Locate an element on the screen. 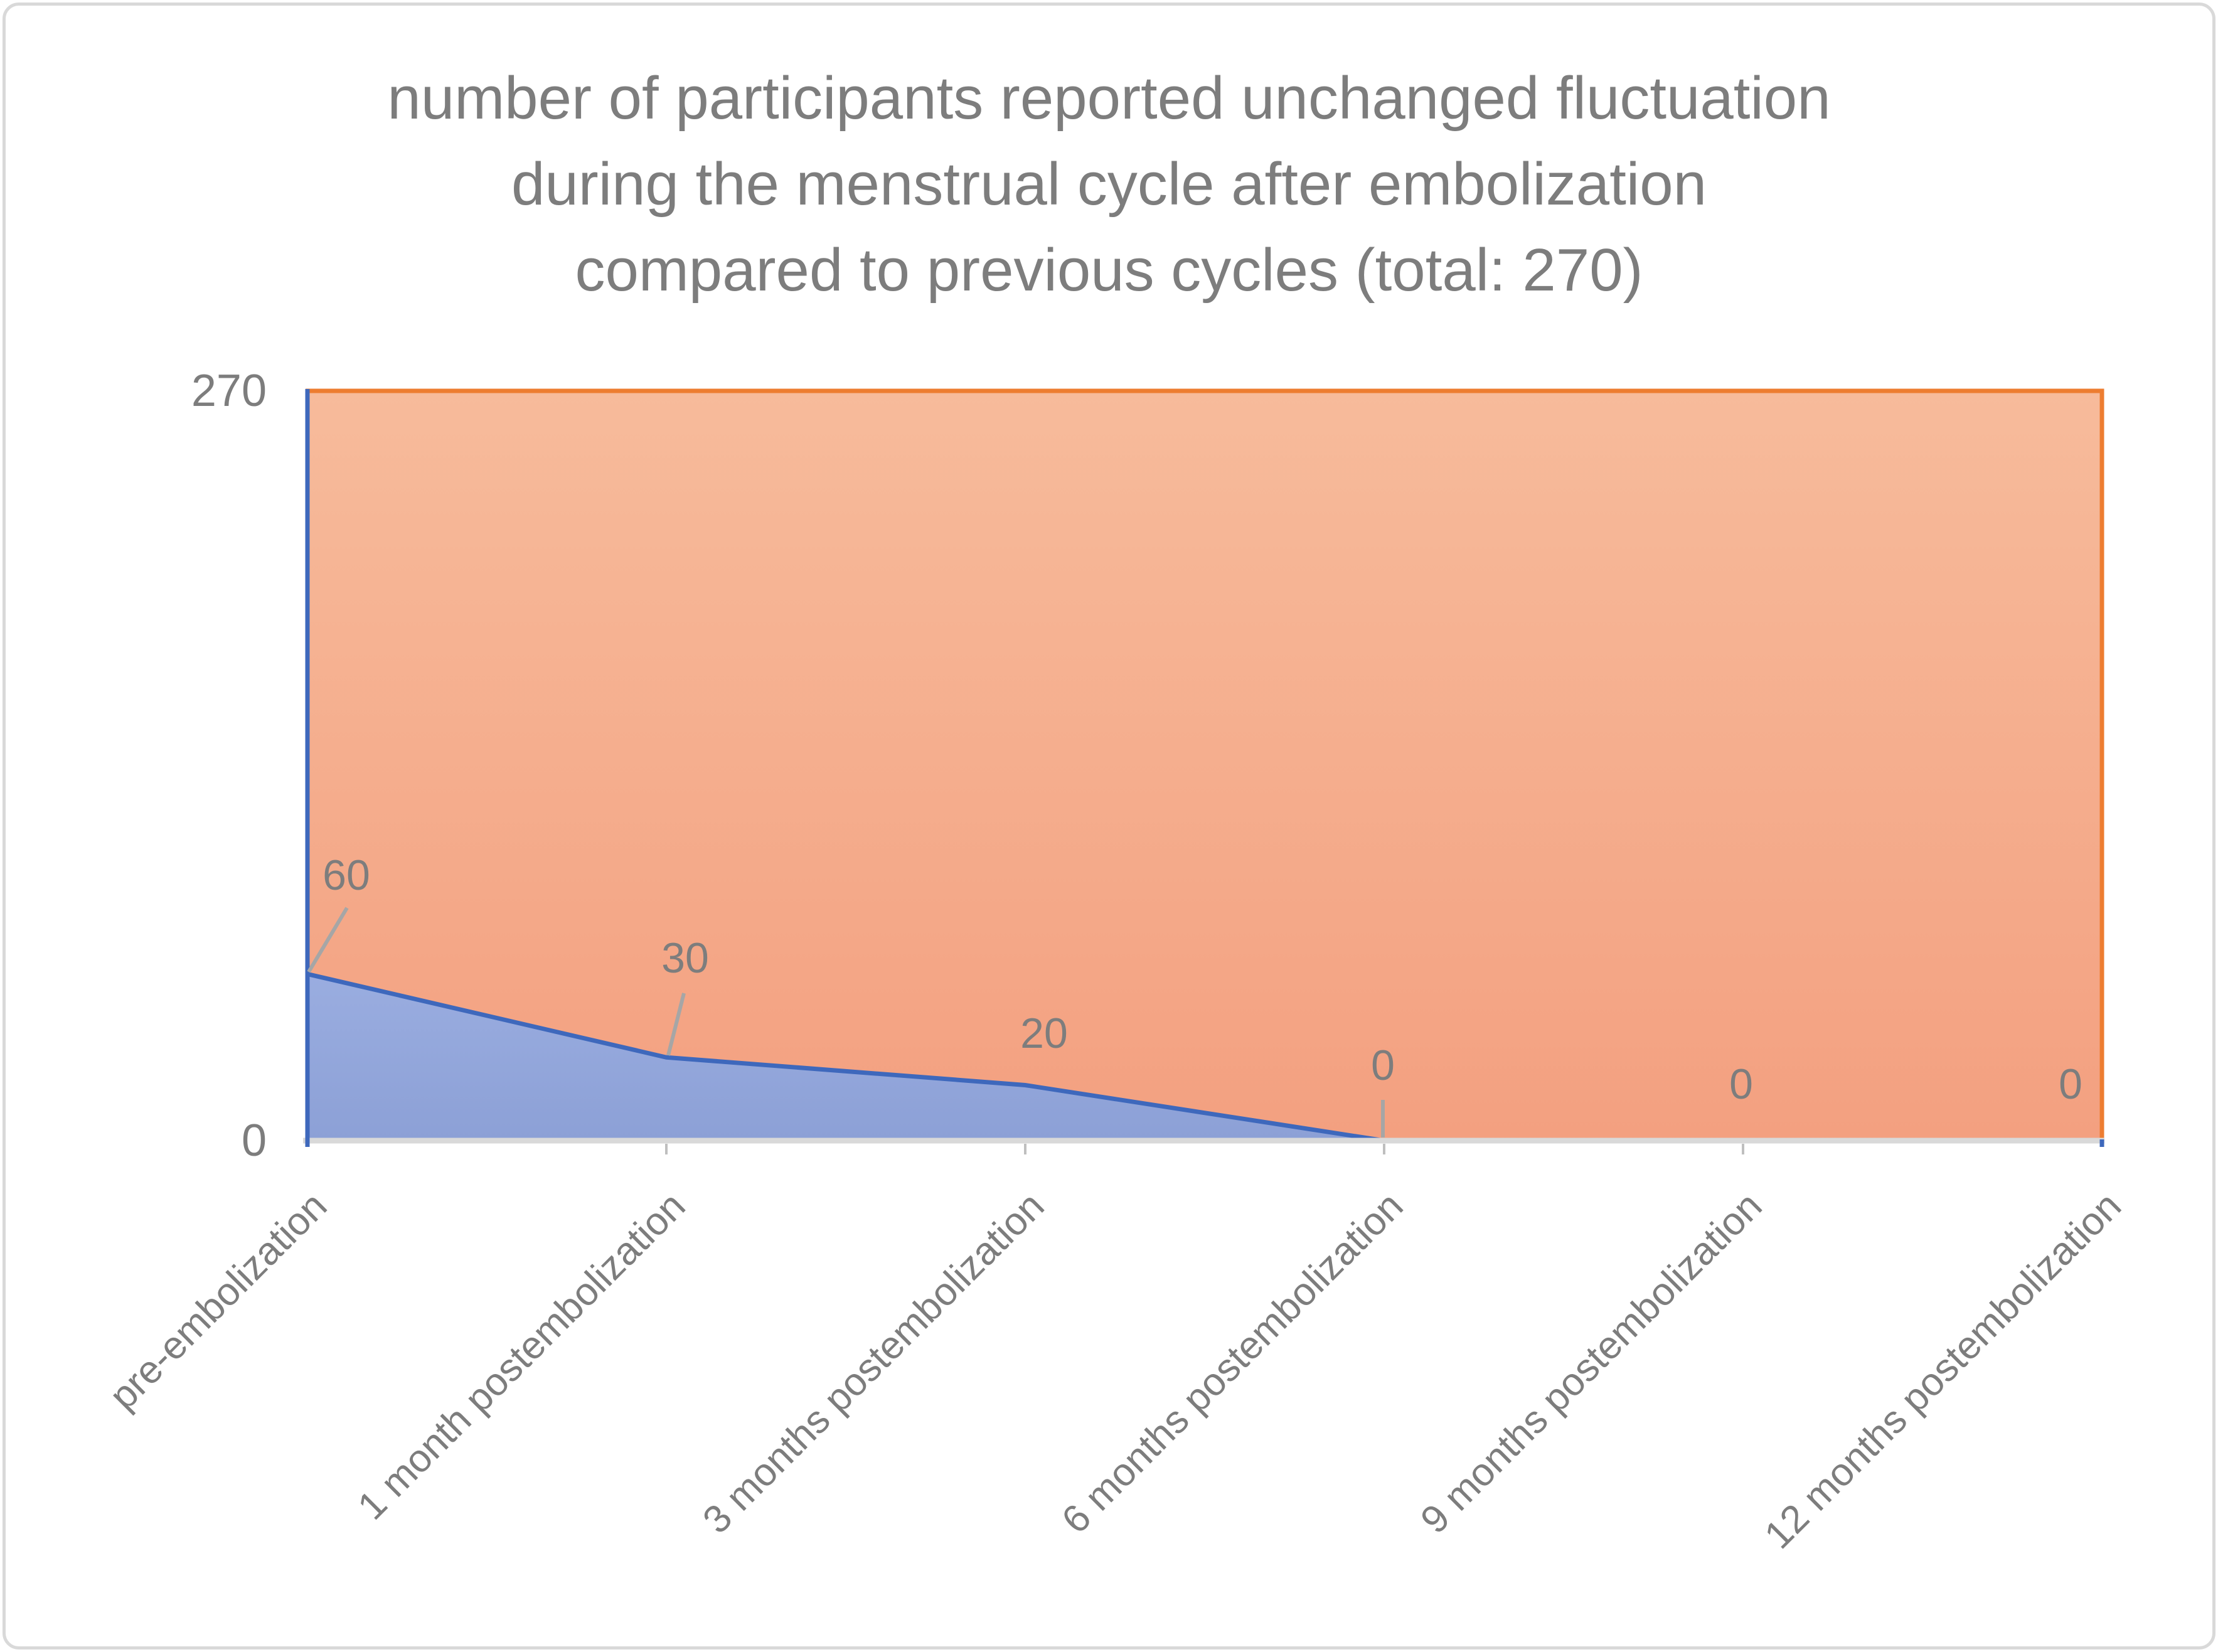 This screenshot has width=2218, height=1652. data-label: 30 is located at coordinates (685, 959).